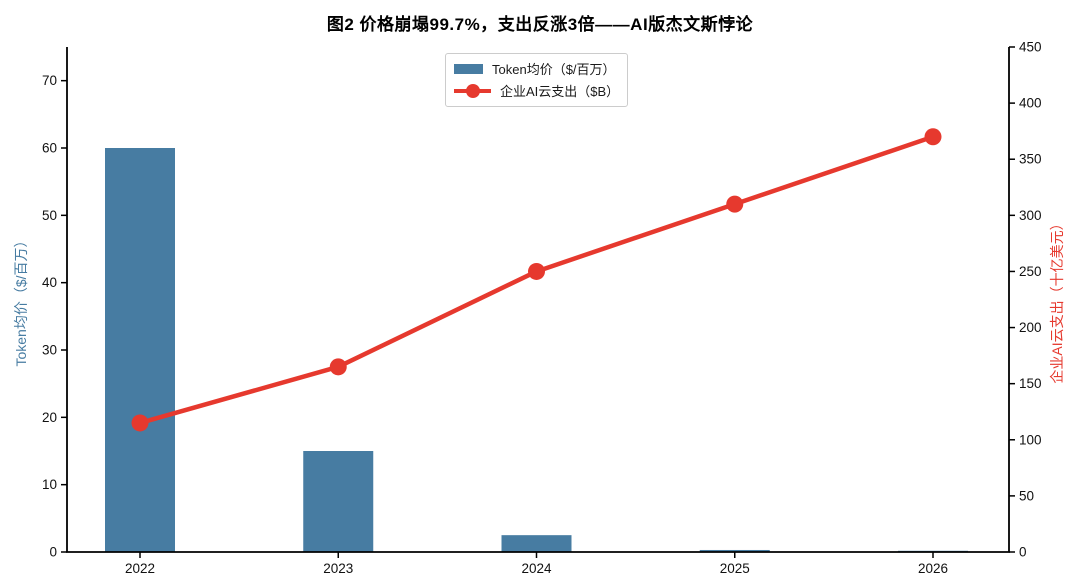  Describe the element at coordinates (140, 350) in the screenshot. I see `bar-2022` at that location.